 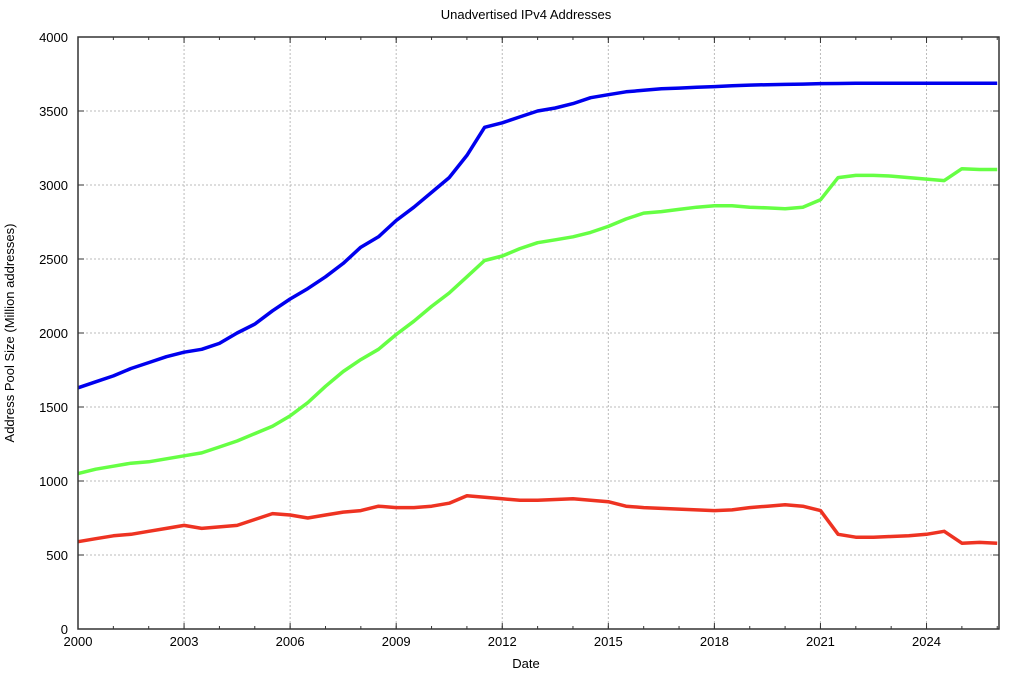 What do you see at coordinates (396, 641) in the screenshot?
I see `x-tick-label: 2009` at bounding box center [396, 641].